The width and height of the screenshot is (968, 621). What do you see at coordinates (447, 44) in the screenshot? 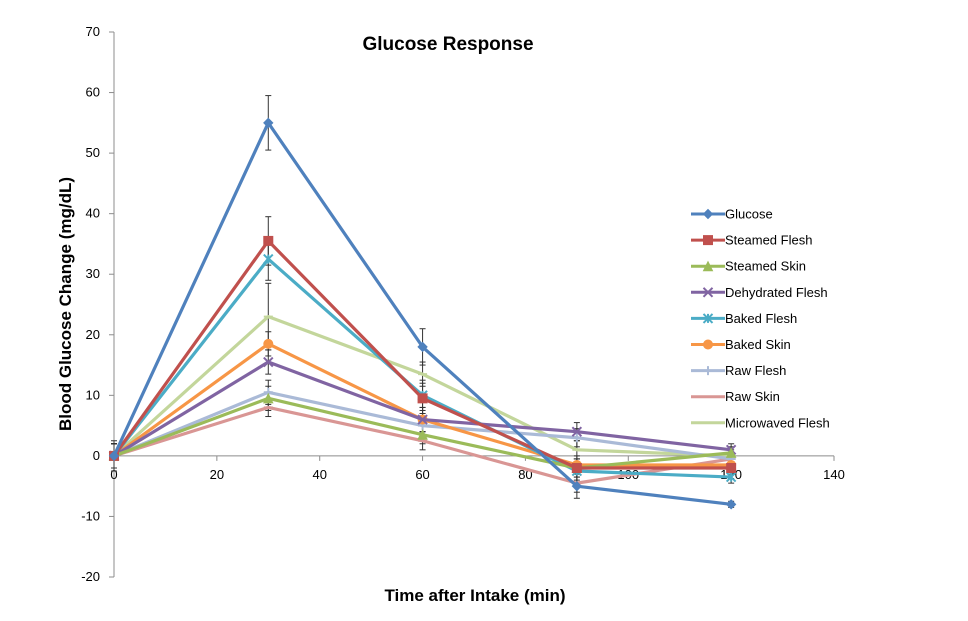
I see `chart-title: Glucose Response` at bounding box center [447, 44].